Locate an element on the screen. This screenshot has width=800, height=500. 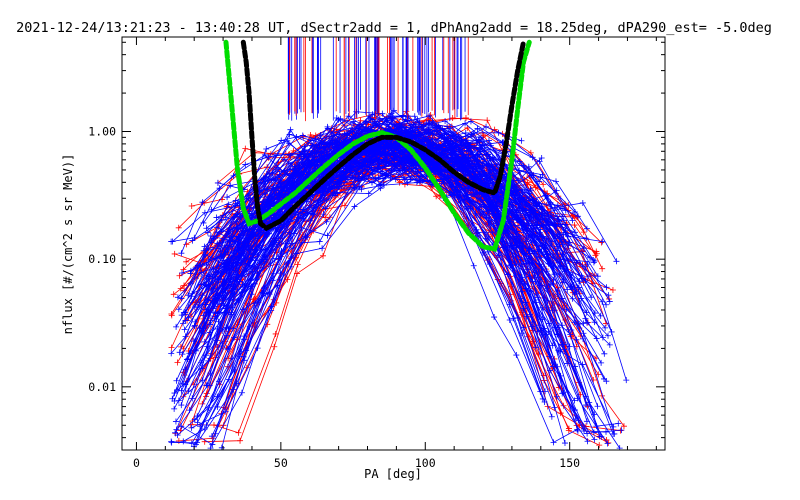
x-tick-label: 150 is located at coordinates (569, 463).